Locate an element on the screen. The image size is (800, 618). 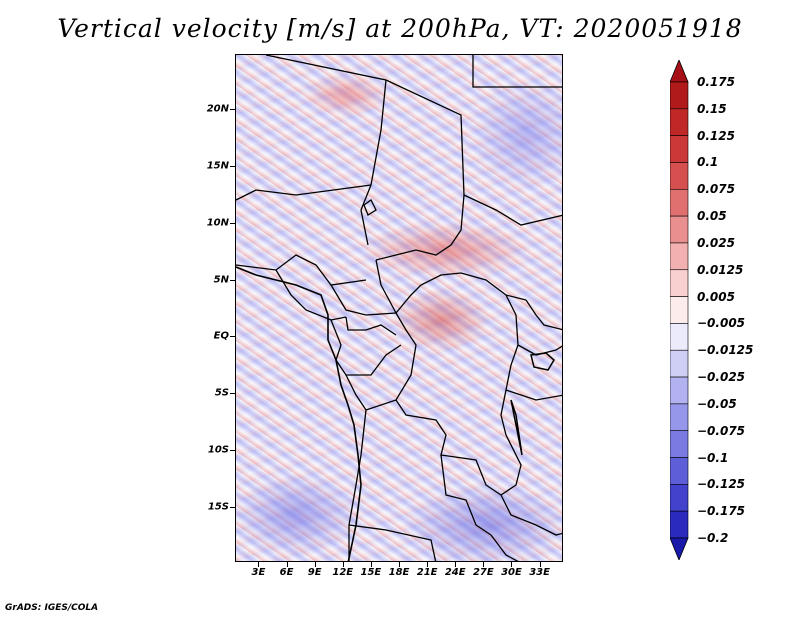
colorbar-label: −0.075 is located at coordinates (721, 430).